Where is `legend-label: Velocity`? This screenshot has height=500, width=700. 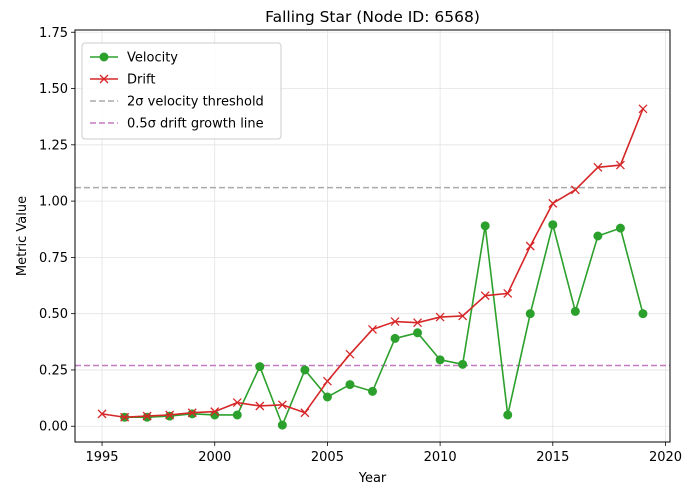
legend-label: Velocity is located at coordinates (152, 58).